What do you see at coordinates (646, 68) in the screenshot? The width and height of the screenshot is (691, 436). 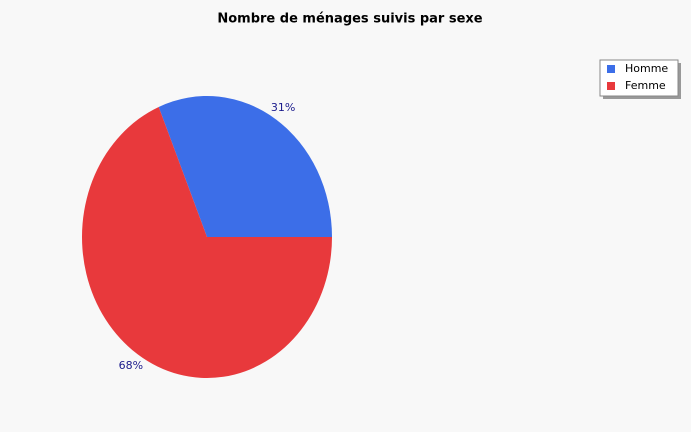 I see `legend-label: Homme` at bounding box center [646, 68].